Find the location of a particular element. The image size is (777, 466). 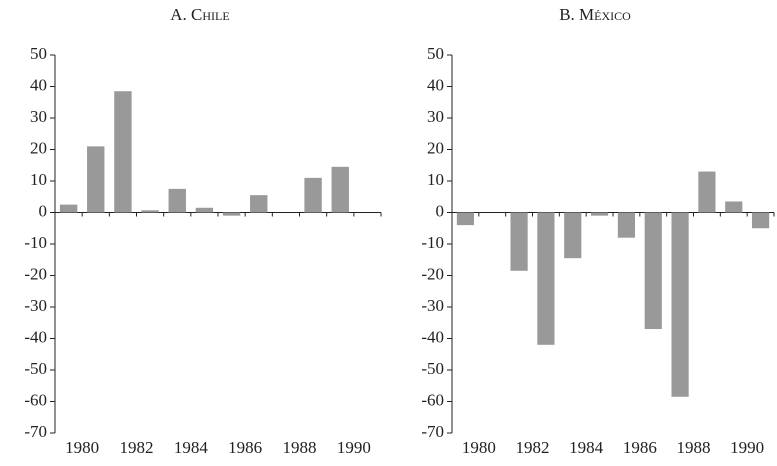

chart-title: B. México is located at coordinates (595, 14).